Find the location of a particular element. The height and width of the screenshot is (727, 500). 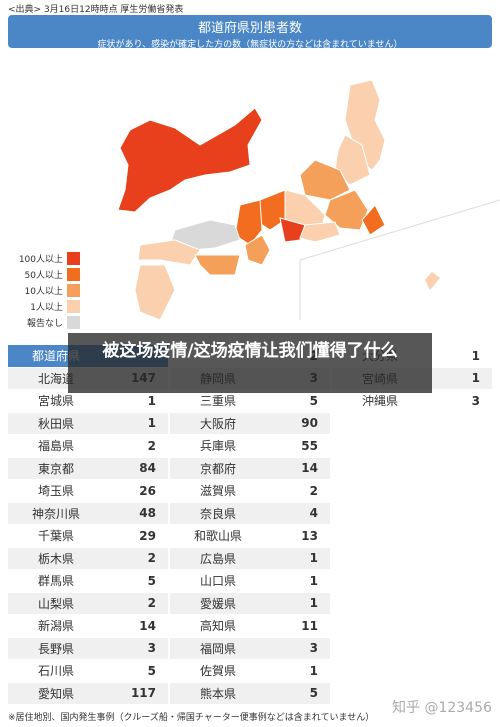

count: 90 is located at coordinates (309, 423).